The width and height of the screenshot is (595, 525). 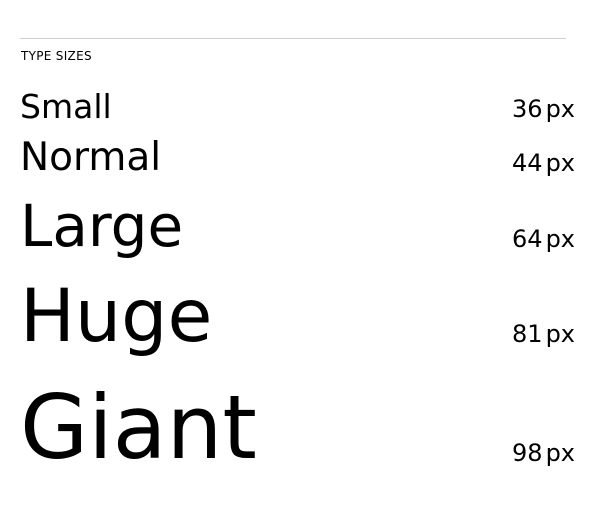 What do you see at coordinates (527, 239) in the screenshot?
I see `size-number: 64` at bounding box center [527, 239].